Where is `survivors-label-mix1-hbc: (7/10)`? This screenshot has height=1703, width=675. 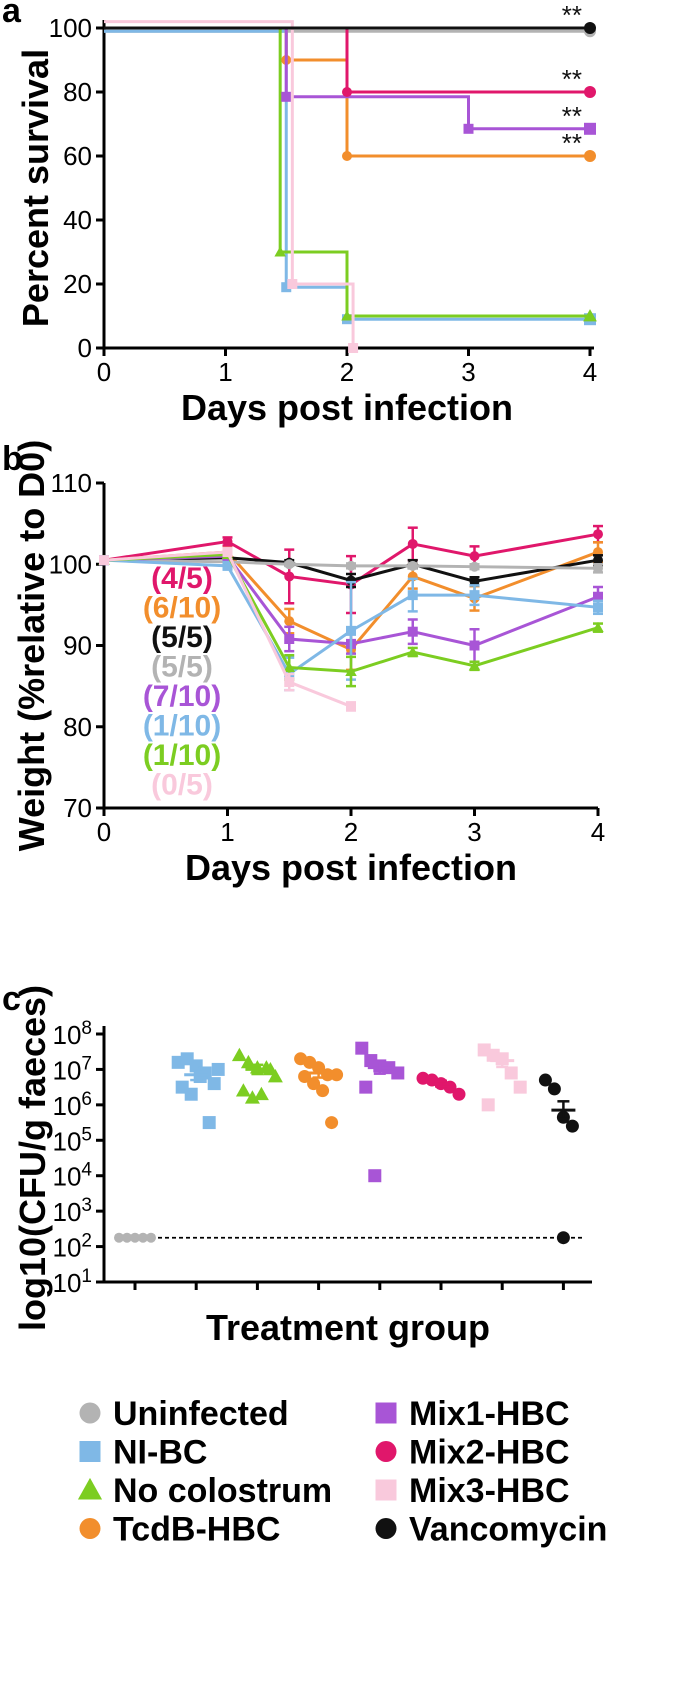 survivors-label-mix1-hbc: (7/10) is located at coordinates (182, 696).